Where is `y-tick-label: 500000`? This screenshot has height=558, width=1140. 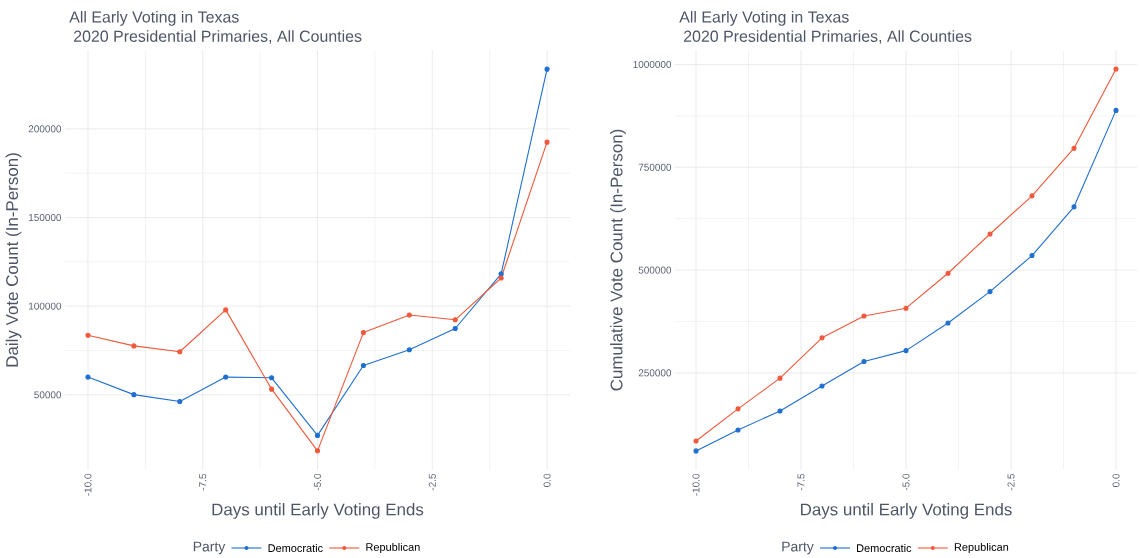 y-tick-label: 500000 is located at coordinates (655, 270).